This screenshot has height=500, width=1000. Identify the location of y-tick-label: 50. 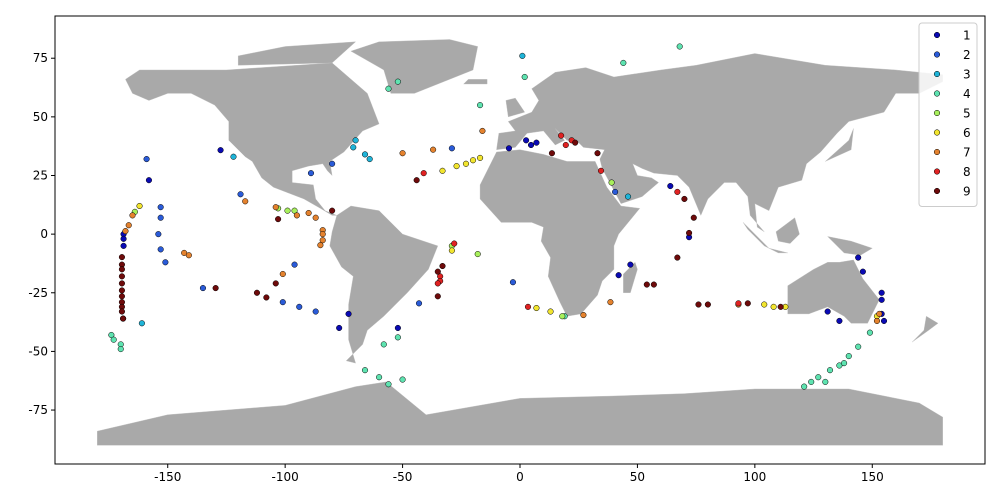
(40, 117).